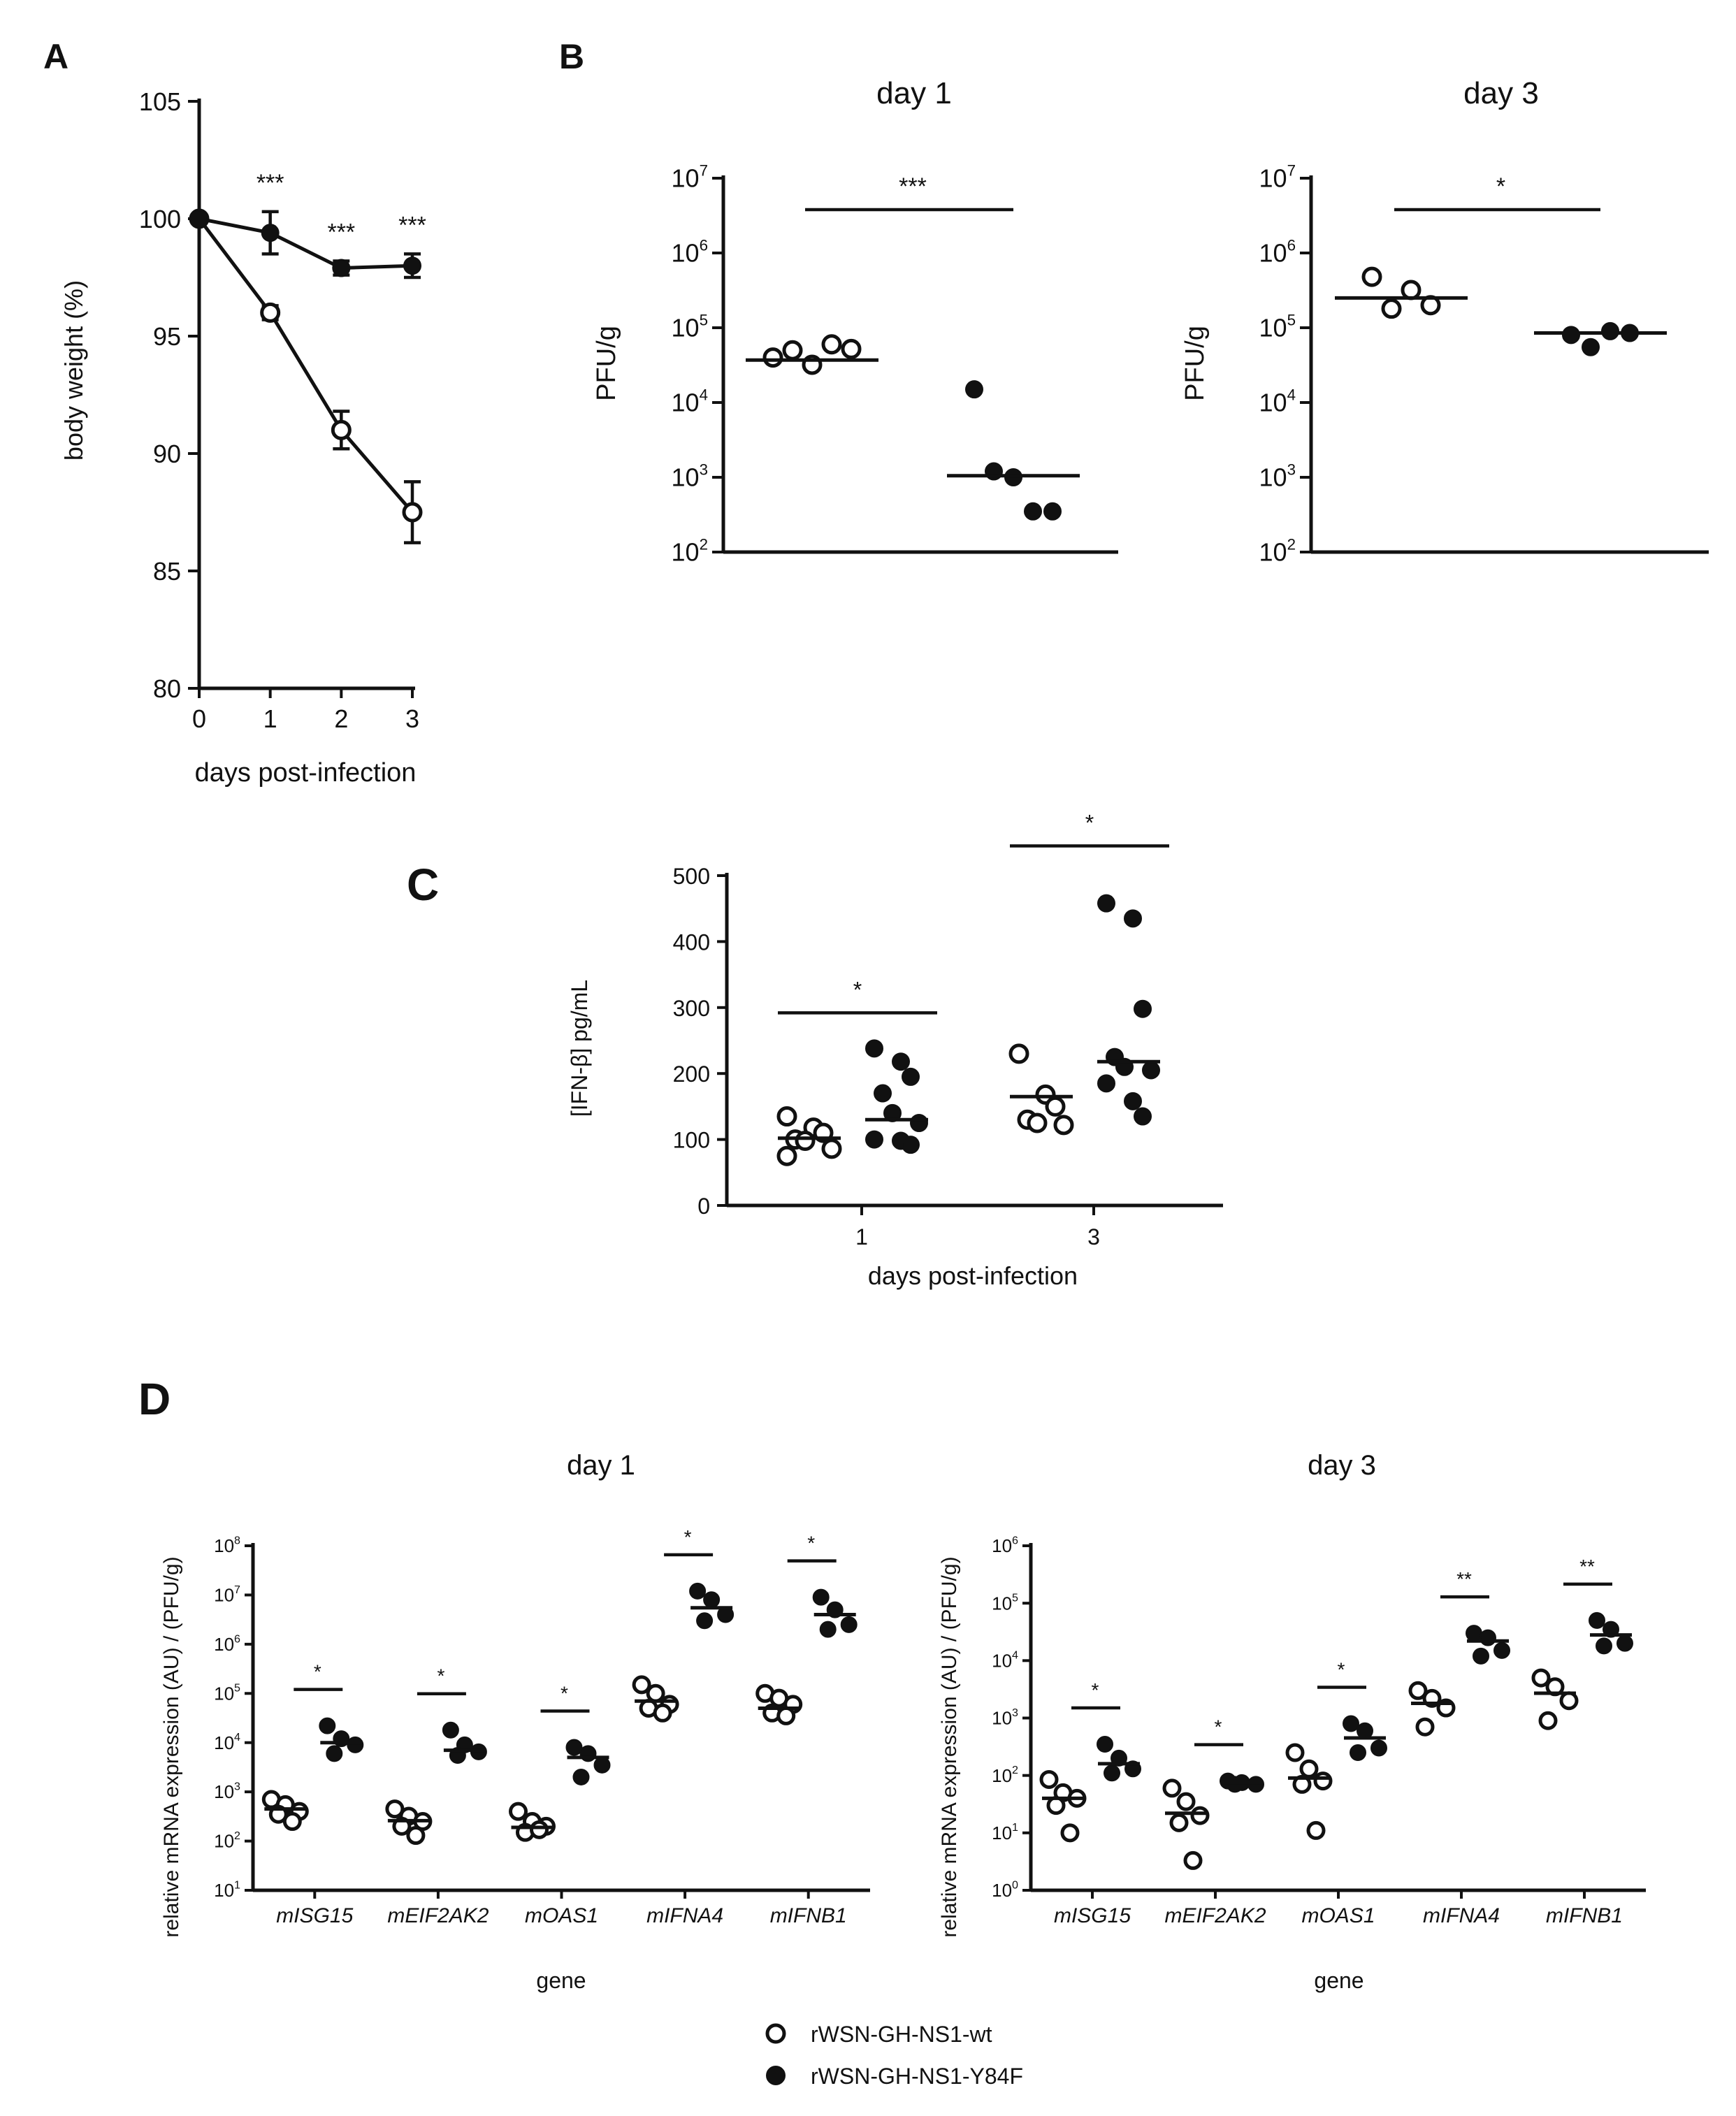 The height and width of the screenshot is (2116, 1736). What do you see at coordinates (1005, 1775) in the screenshot?
I see `panel-d-day3-y-tick-label: 10²` at bounding box center [1005, 1775].